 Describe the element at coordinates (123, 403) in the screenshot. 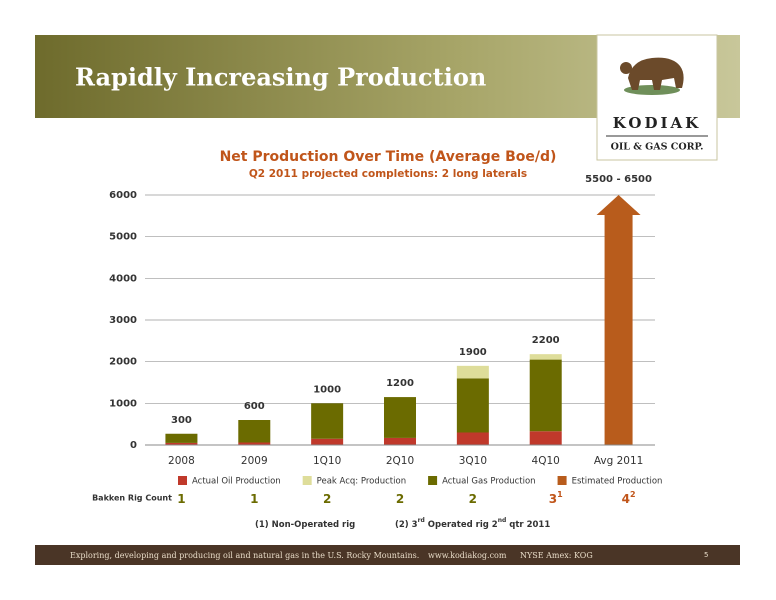

I see `y-tick-label: 1000` at that location.